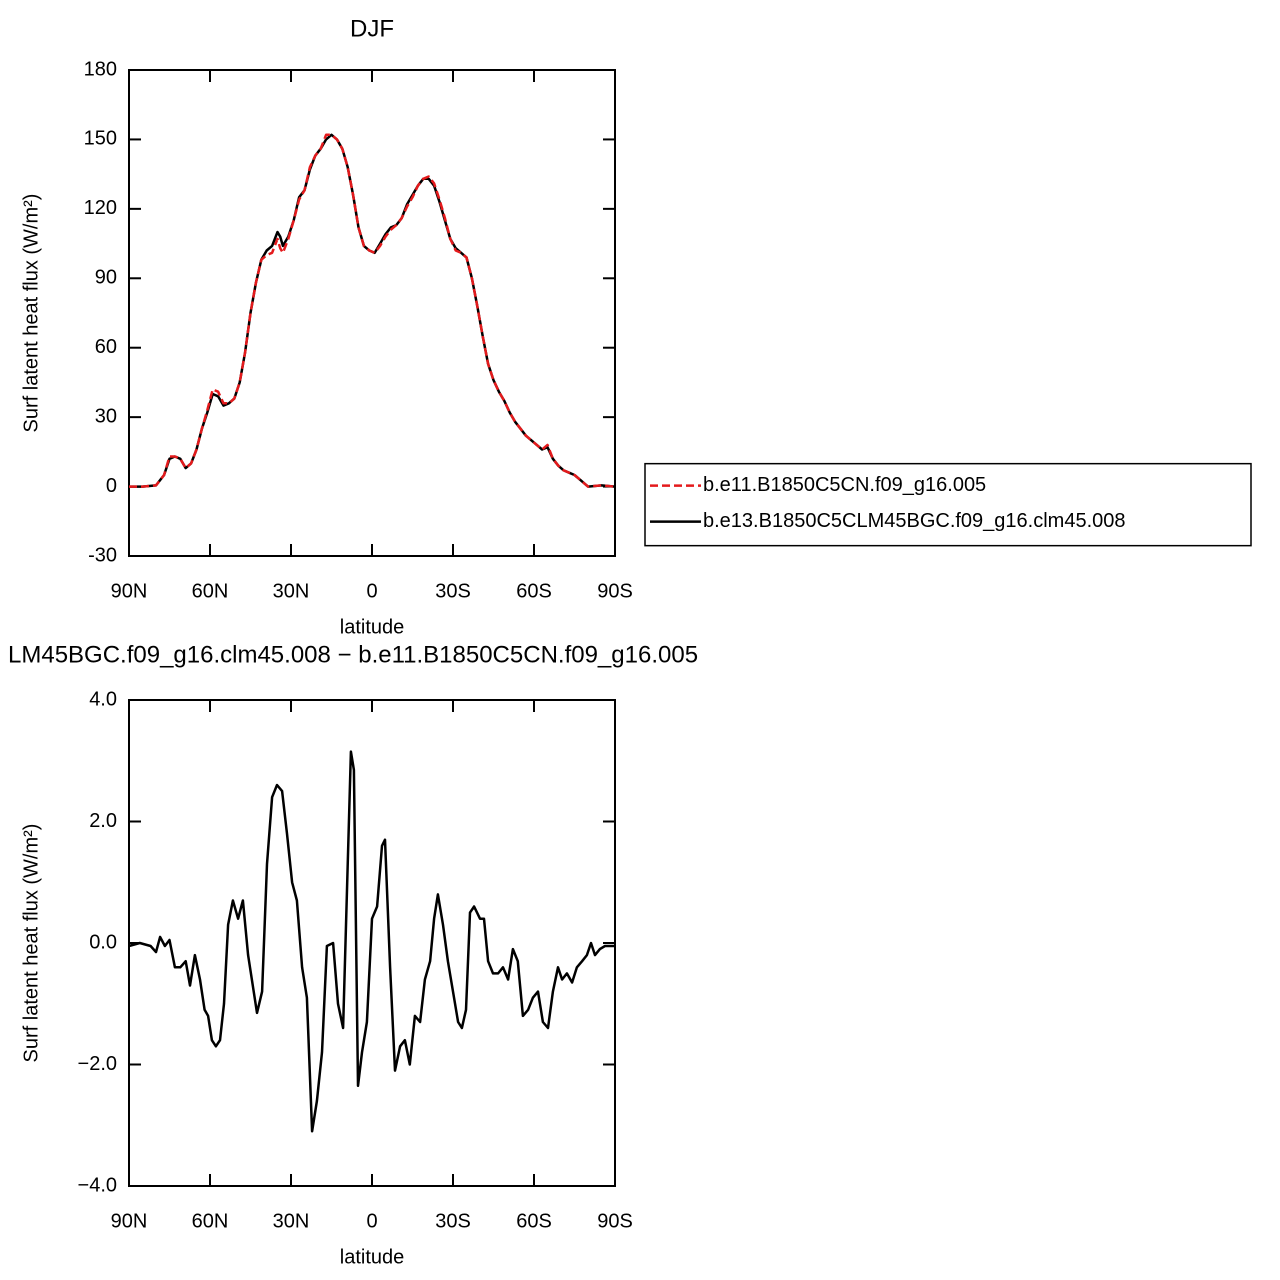 Image resolution: width=1280 pixels, height=1280 pixels. I want to click on legend-label: b.e13.B1850C5CLM45BGC.f09_g16.clm45.008, so click(914, 521).